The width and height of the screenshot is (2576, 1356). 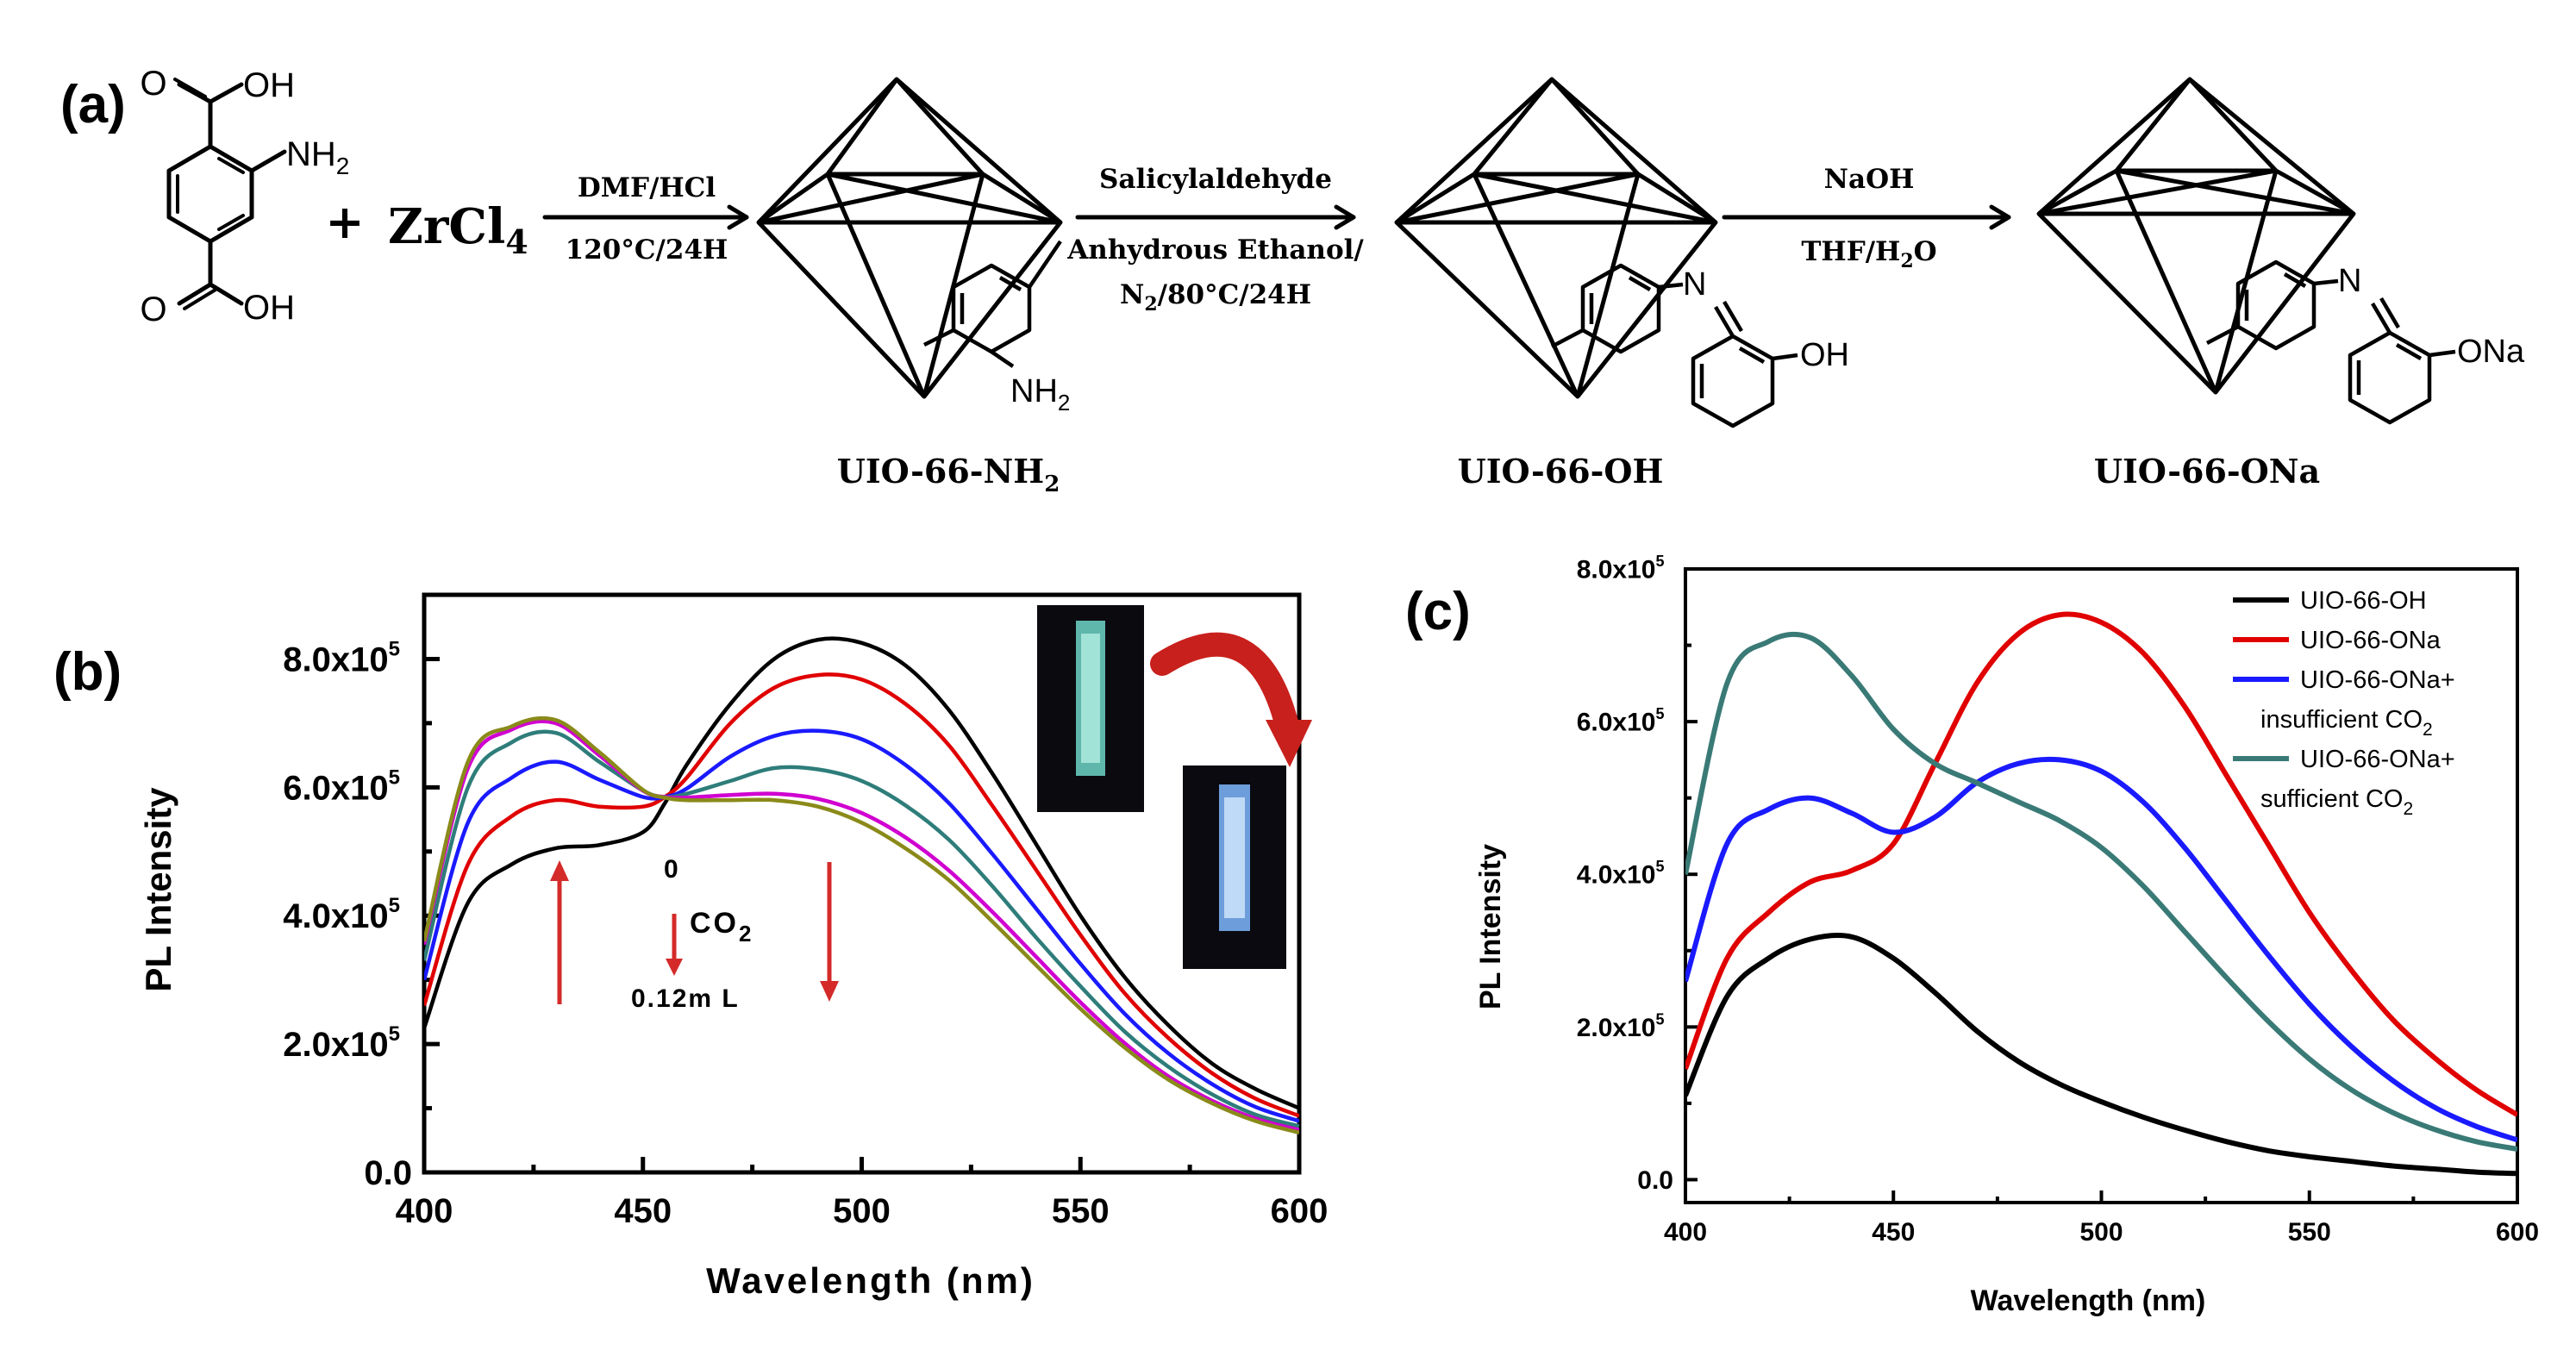 What do you see at coordinates (1694, 284) in the screenshot?
I see `imine-n-label-1: N` at bounding box center [1694, 284].